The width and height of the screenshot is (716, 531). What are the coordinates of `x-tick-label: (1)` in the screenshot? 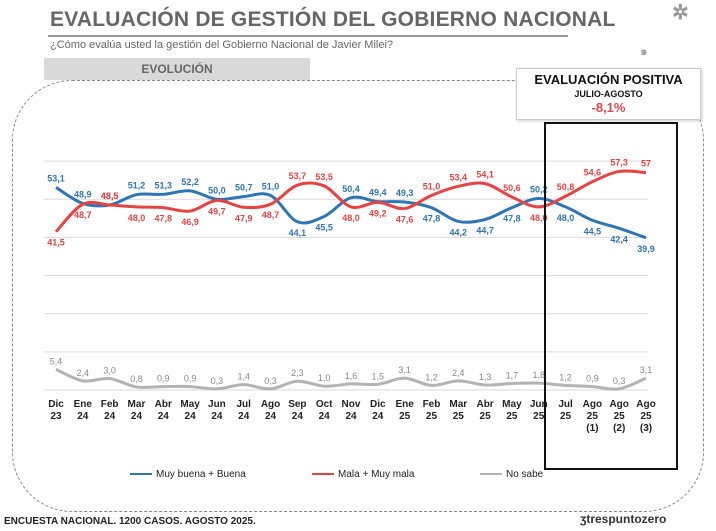 It's located at (592, 428).